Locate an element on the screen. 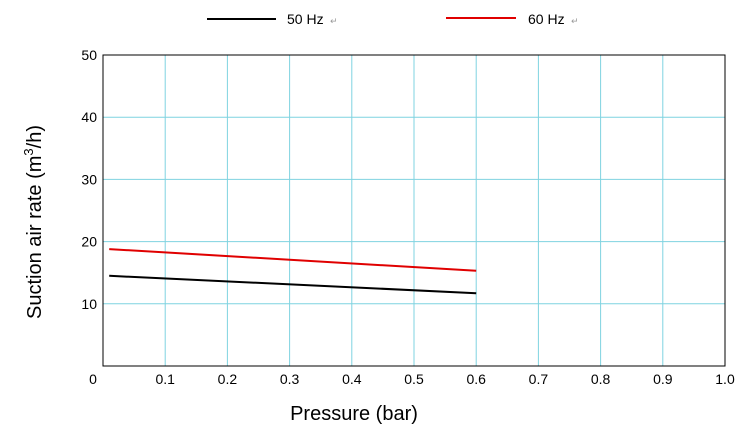 This screenshot has width=740, height=430. y-tick-label: 10 is located at coordinates (89, 304).